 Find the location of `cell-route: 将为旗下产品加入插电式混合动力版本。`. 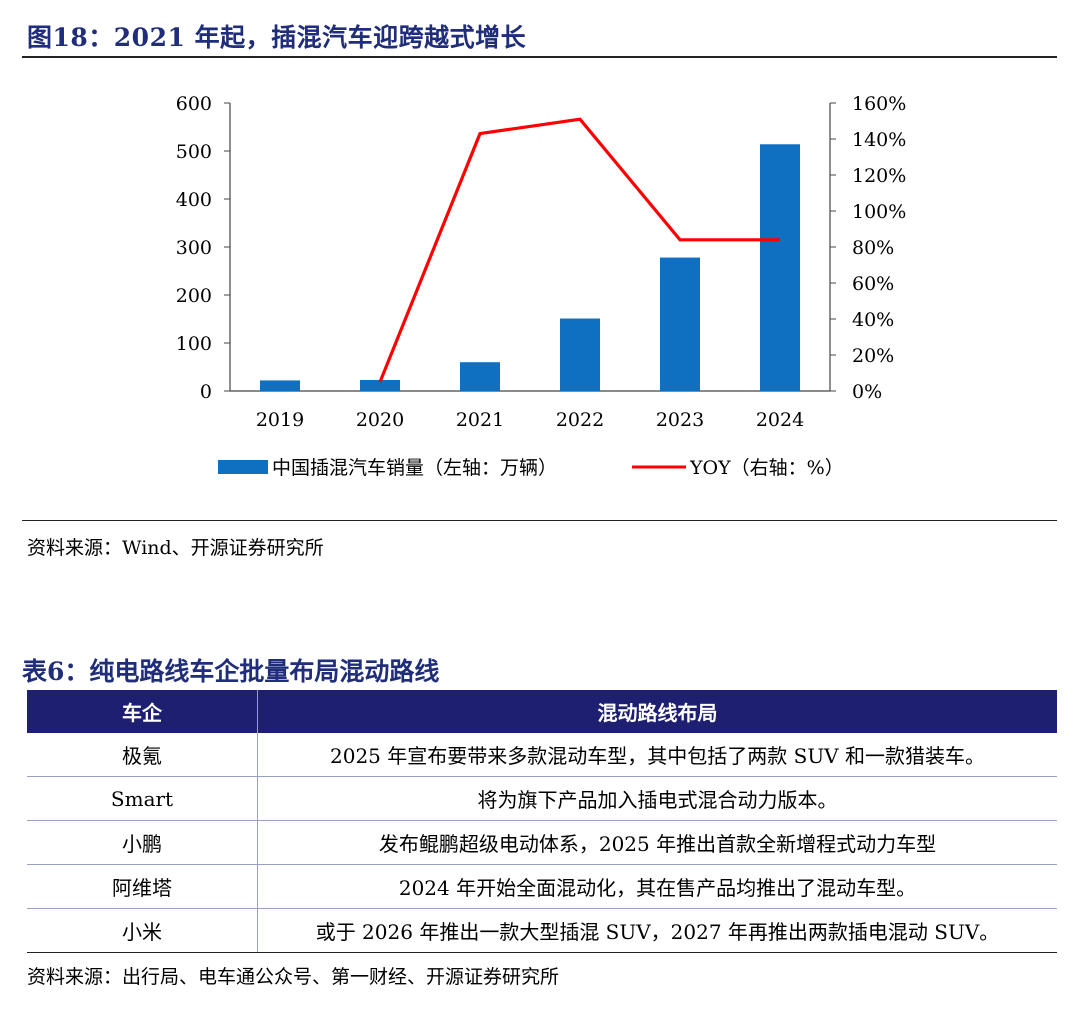

cell-route: 将为旗下产品加入插电式混合动力版本。 is located at coordinates (657, 798).